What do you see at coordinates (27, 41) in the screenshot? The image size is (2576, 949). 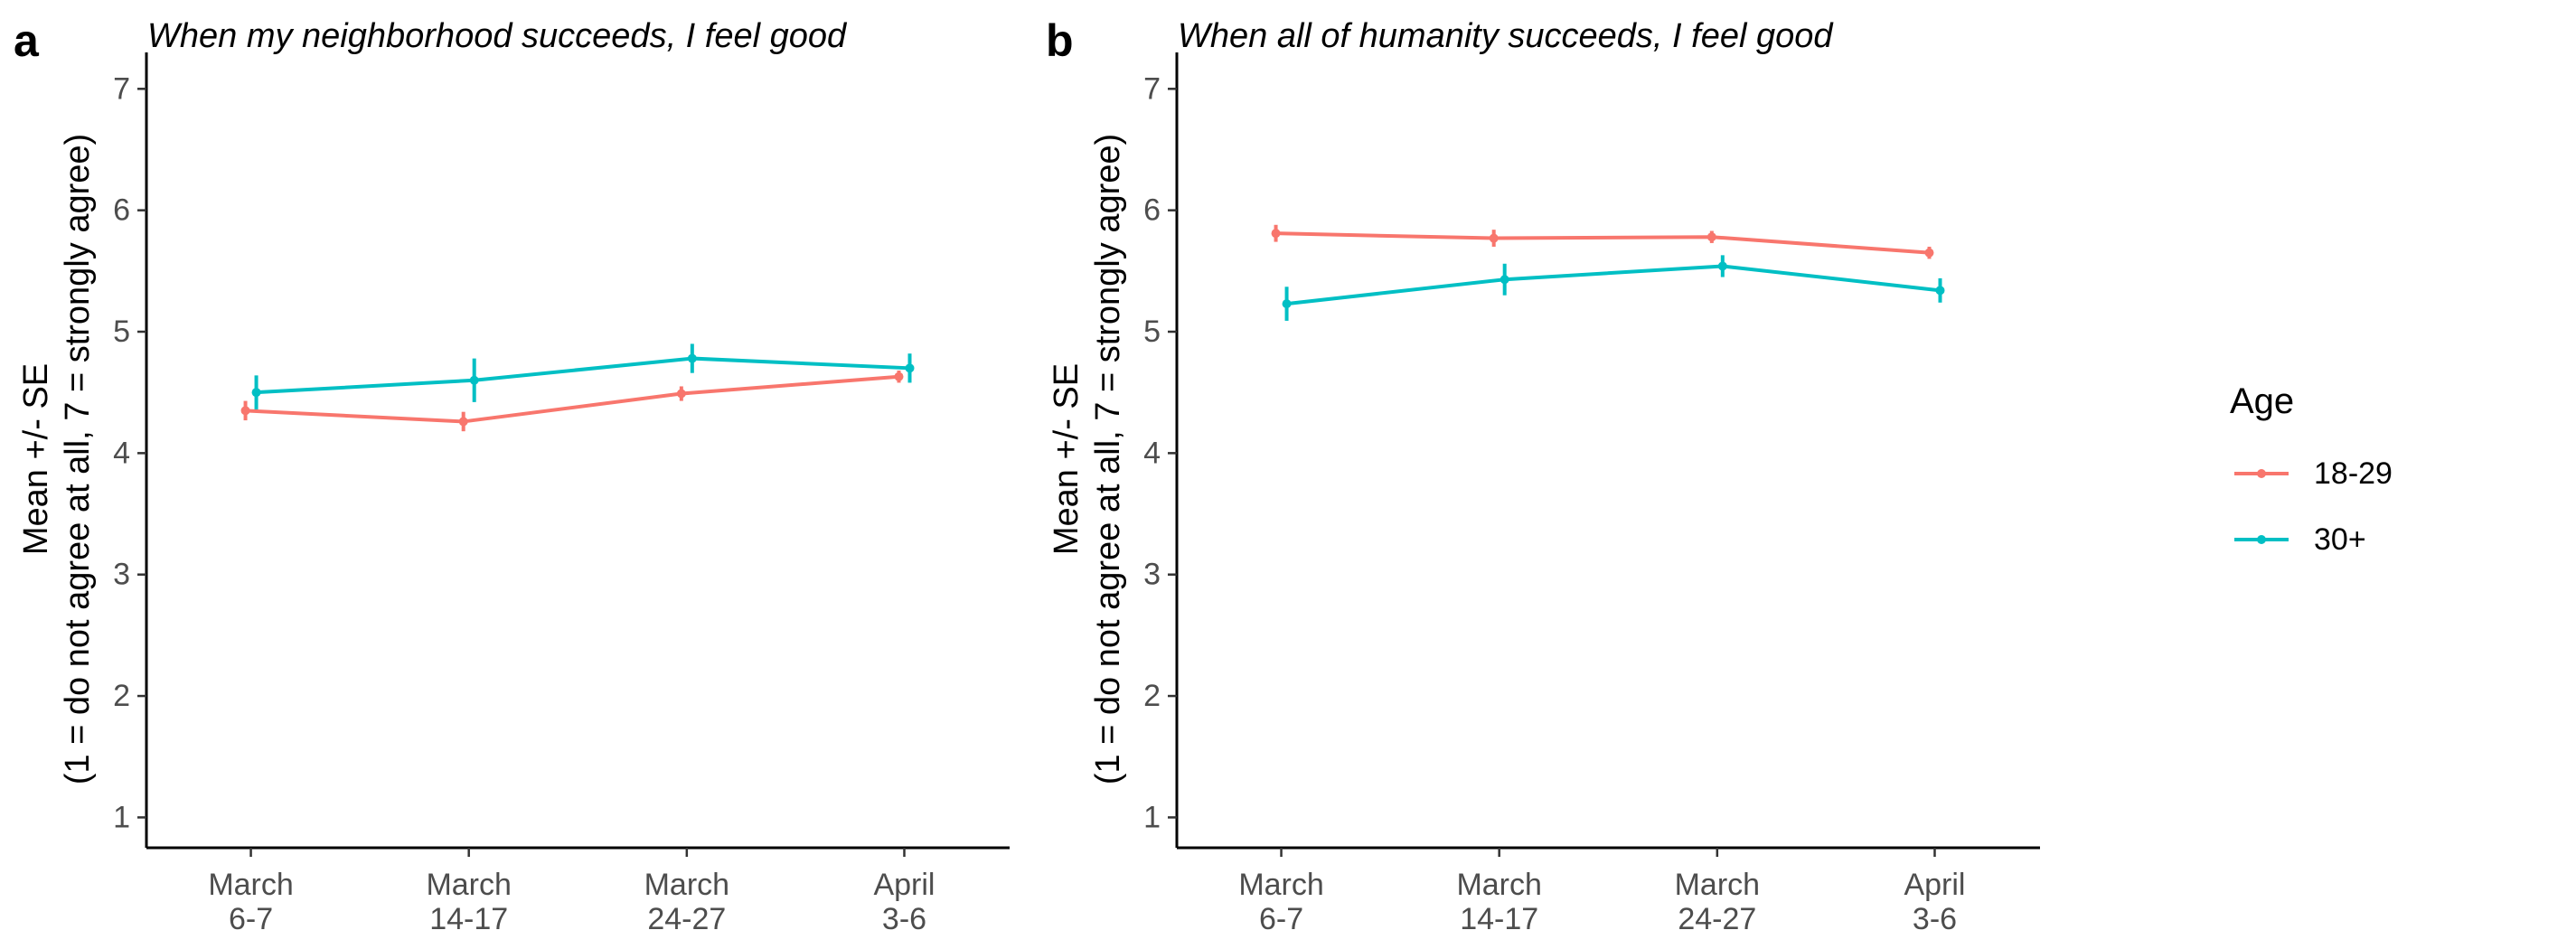 I see `panel-letter: a` at bounding box center [27, 41].